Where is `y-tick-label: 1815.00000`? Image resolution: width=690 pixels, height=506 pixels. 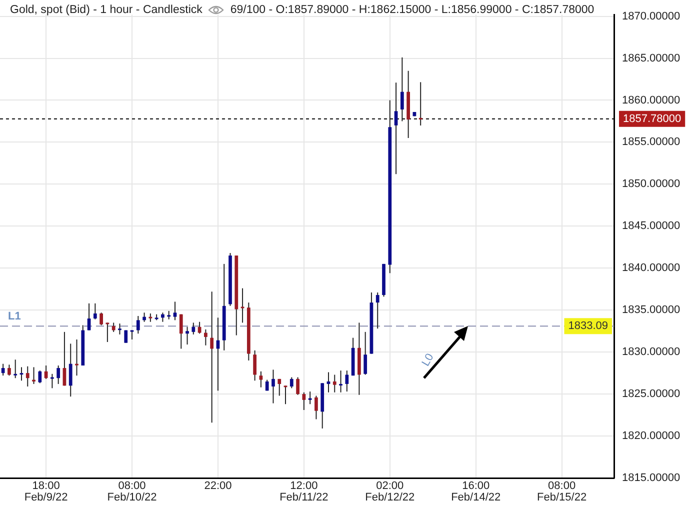 y-tick-label: 1815.00000 is located at coordinates (651, 478).